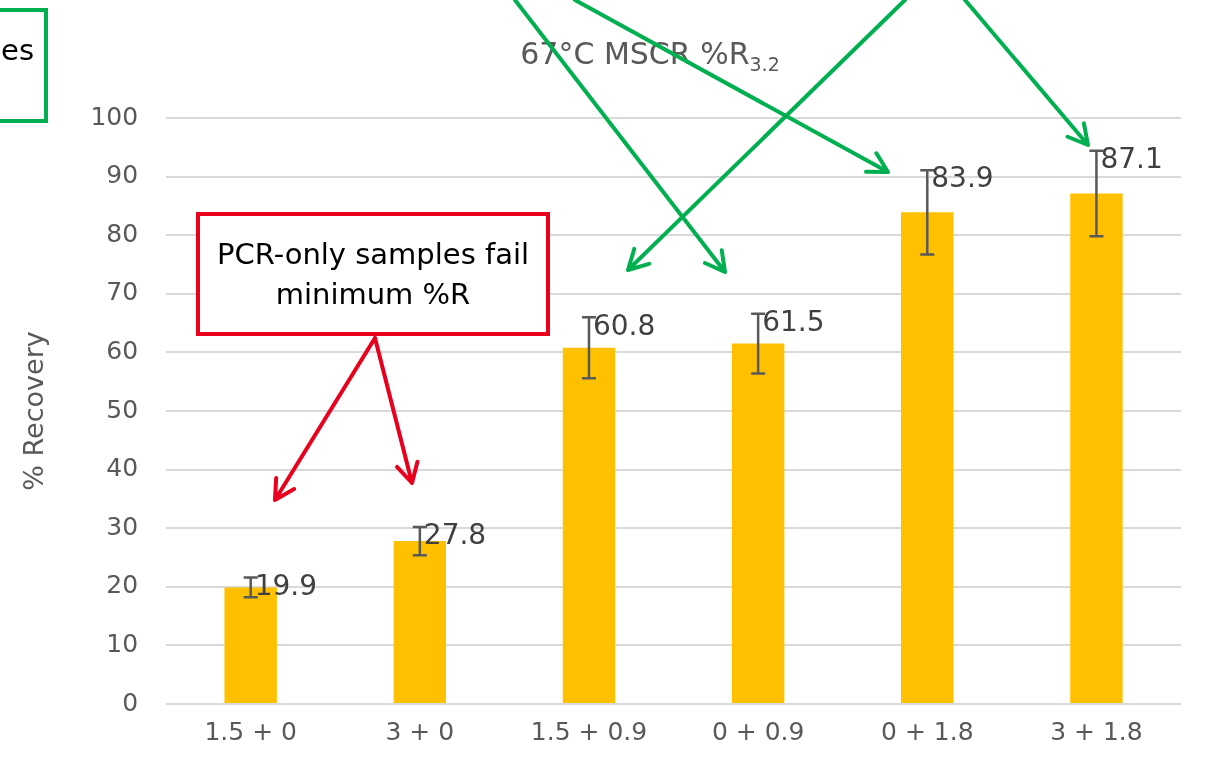  What do you see at coordinates (122, 350) in the screenshot?
I see `y-tick-label: 60` at bounding box center [122, 350].